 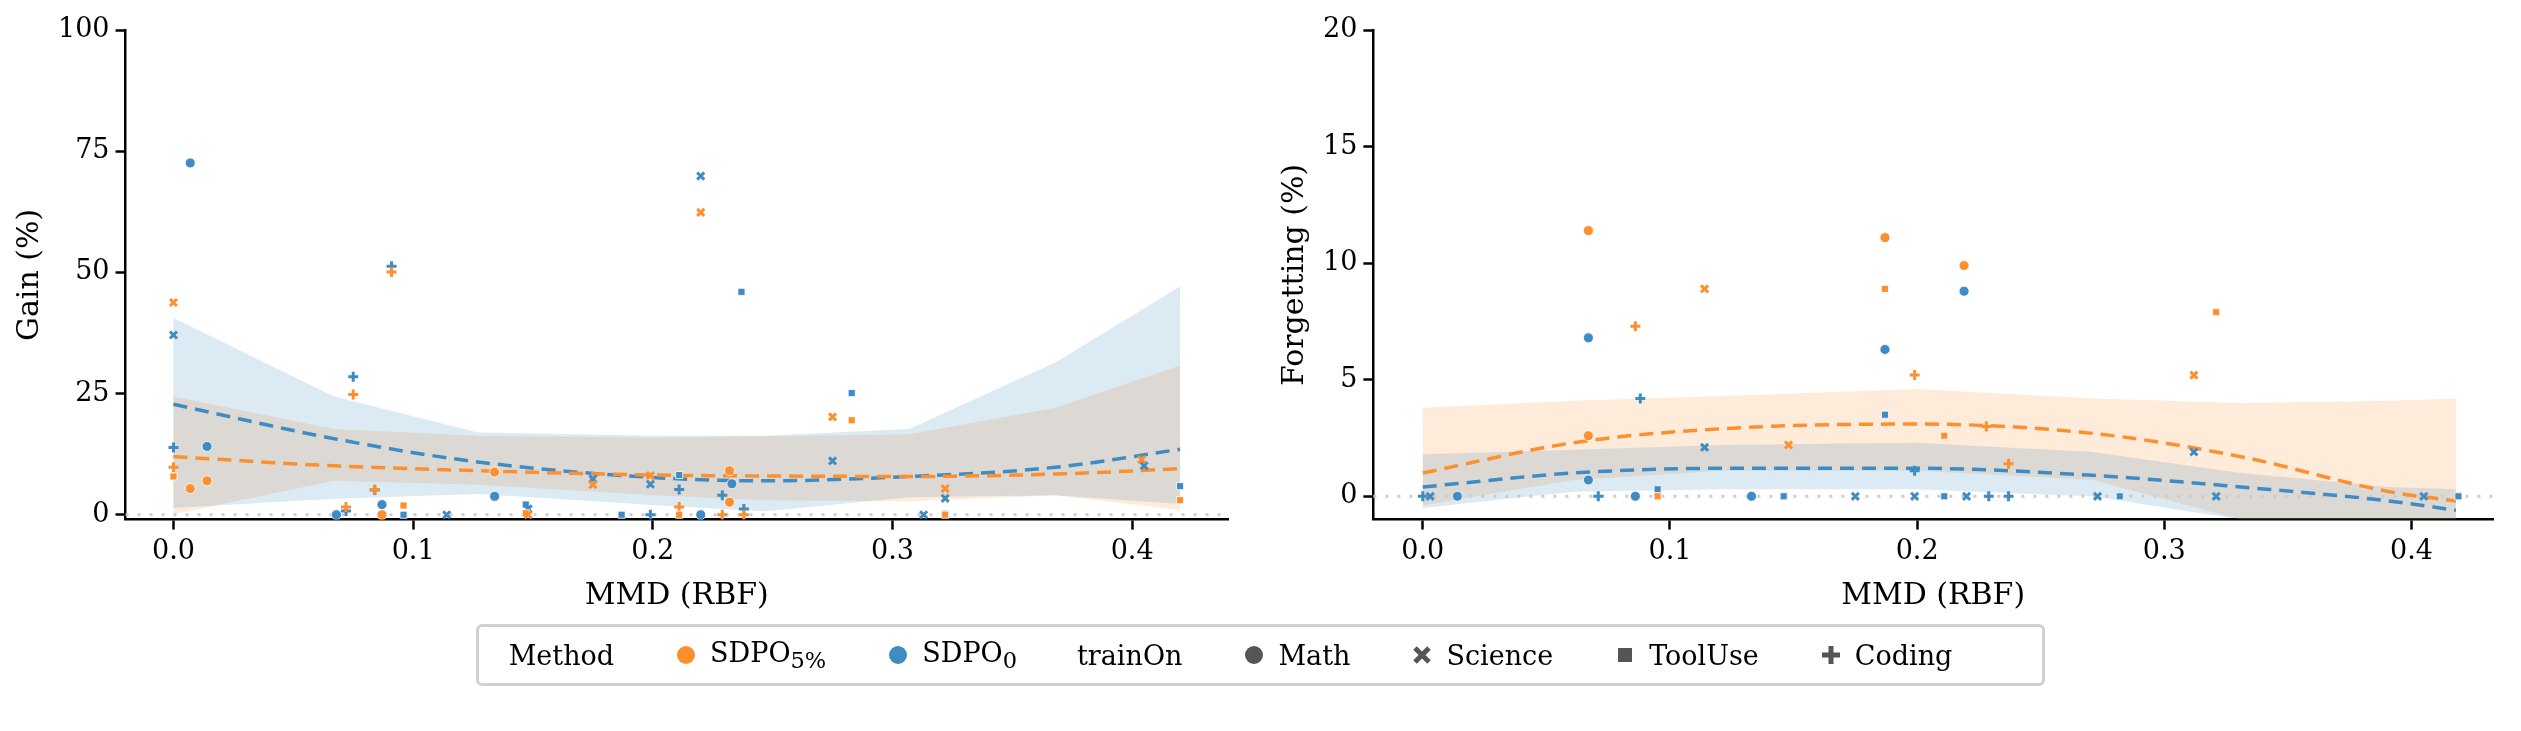 What do you see at coordinates (1499, 655) in the screenshot?
I see `text: Science` at bounding box center [1499, 655].